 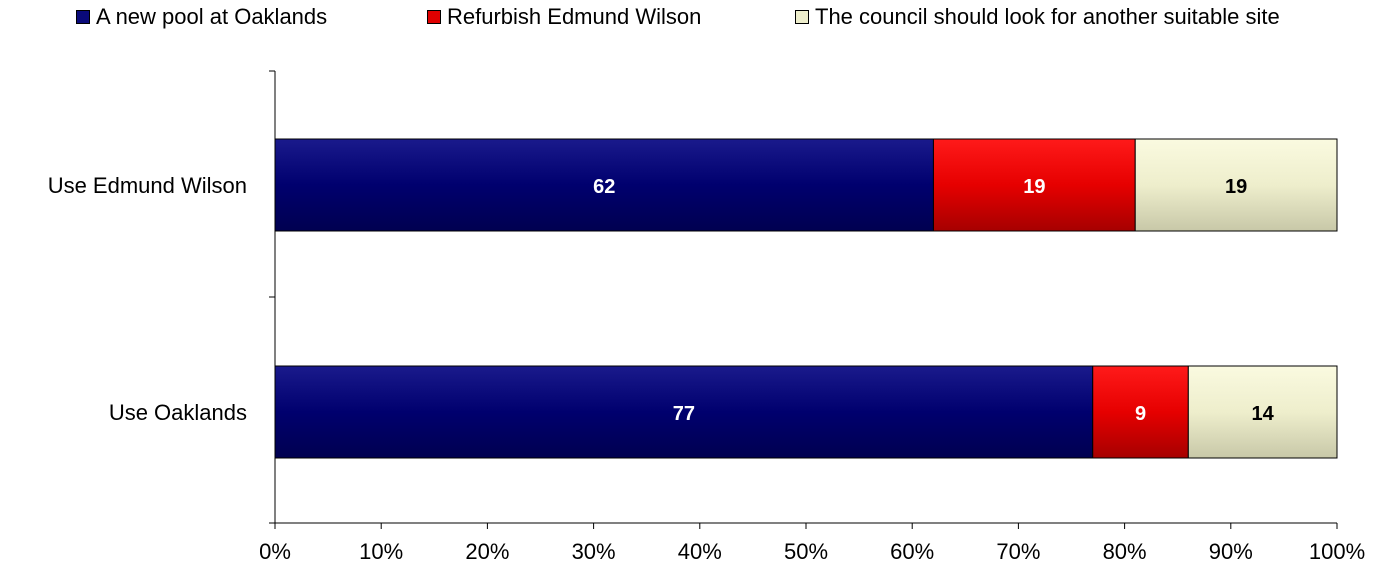 What do you see at coordinates (147, 185) in the screenshot?
I see `y-category-label: Use Edmund Wilson` at bounding box center [147, 185].